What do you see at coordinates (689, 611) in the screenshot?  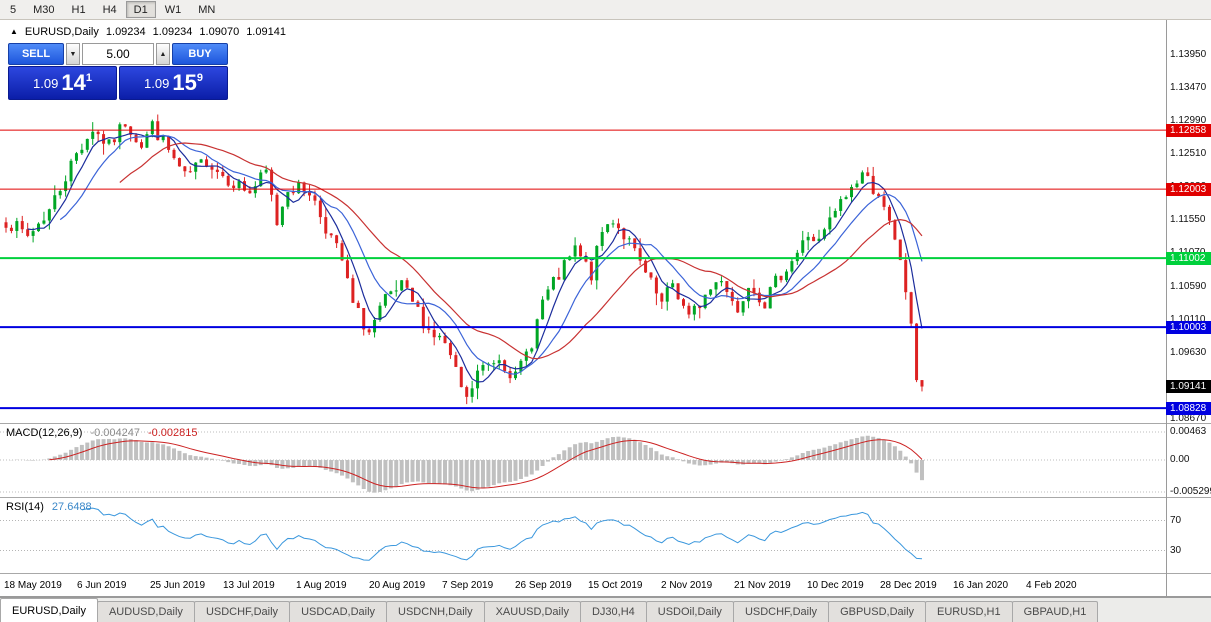 I see `chart-tab-7: USDOil,Daily` at bounding box center [689, 611].